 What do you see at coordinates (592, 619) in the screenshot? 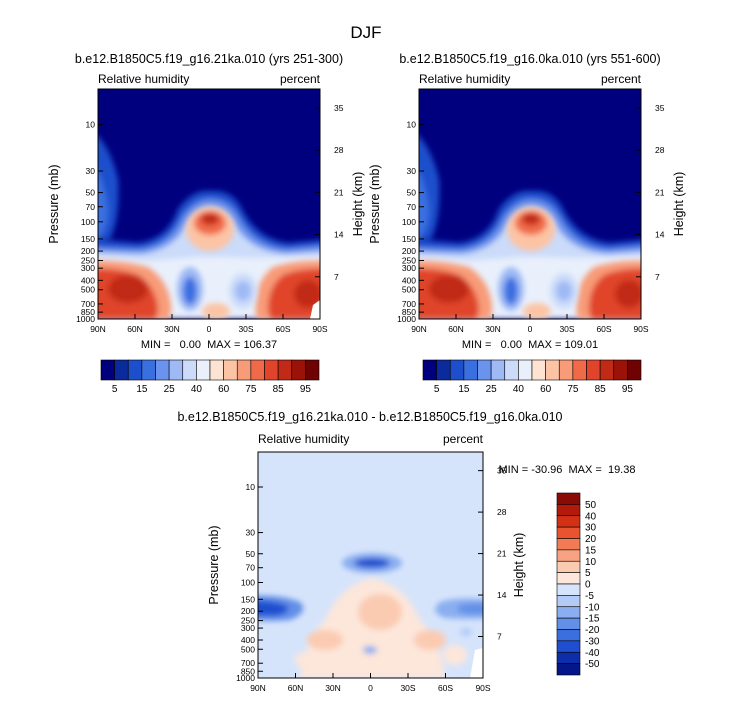
I see `colorbar-label: -15` at bounding box center [592, 619].